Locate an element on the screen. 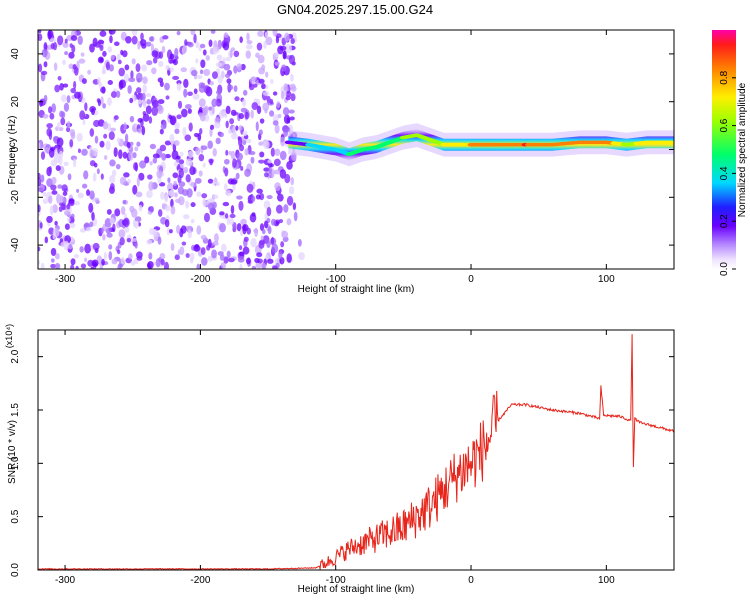 The height and width of the screenshot is (605, 750). noise-speckle-layer is located at coordinates (171, 149).